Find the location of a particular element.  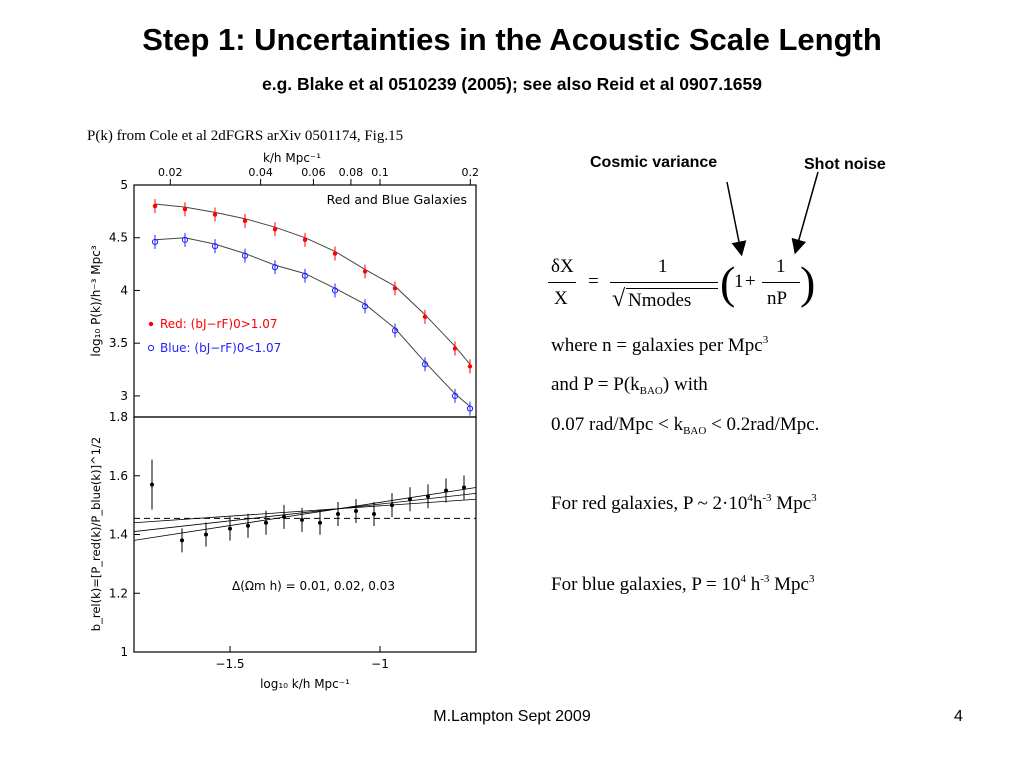

red-exp3: 3 is located at coordinates (814, 498).